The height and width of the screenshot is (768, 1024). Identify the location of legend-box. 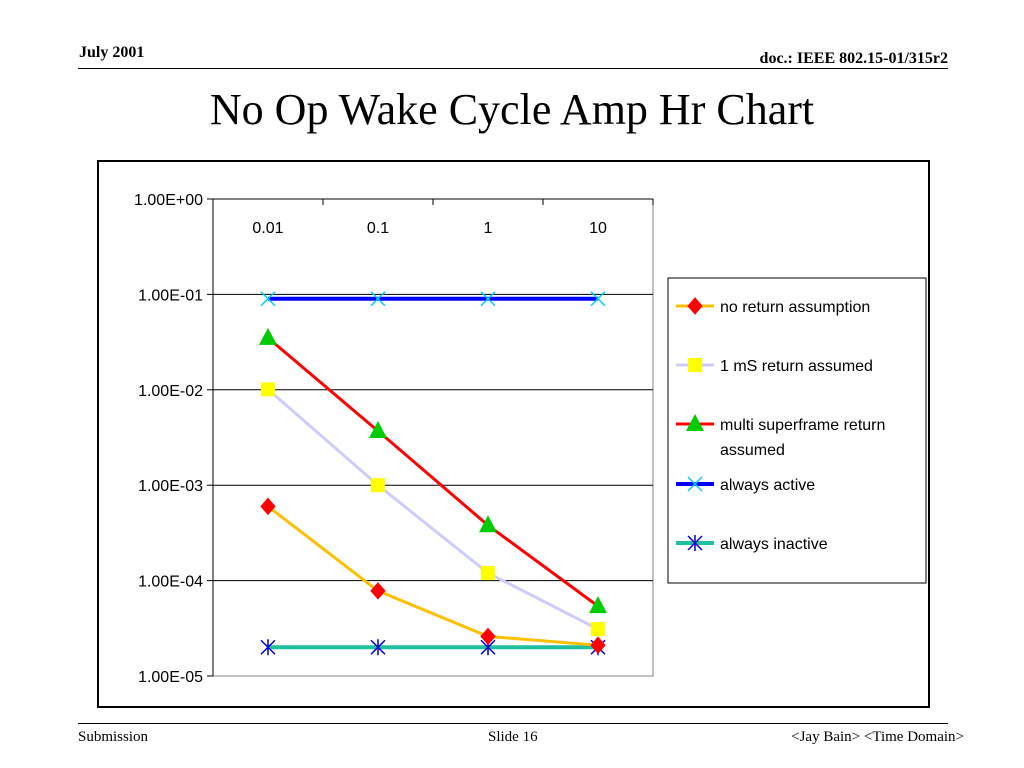
(797, 430).